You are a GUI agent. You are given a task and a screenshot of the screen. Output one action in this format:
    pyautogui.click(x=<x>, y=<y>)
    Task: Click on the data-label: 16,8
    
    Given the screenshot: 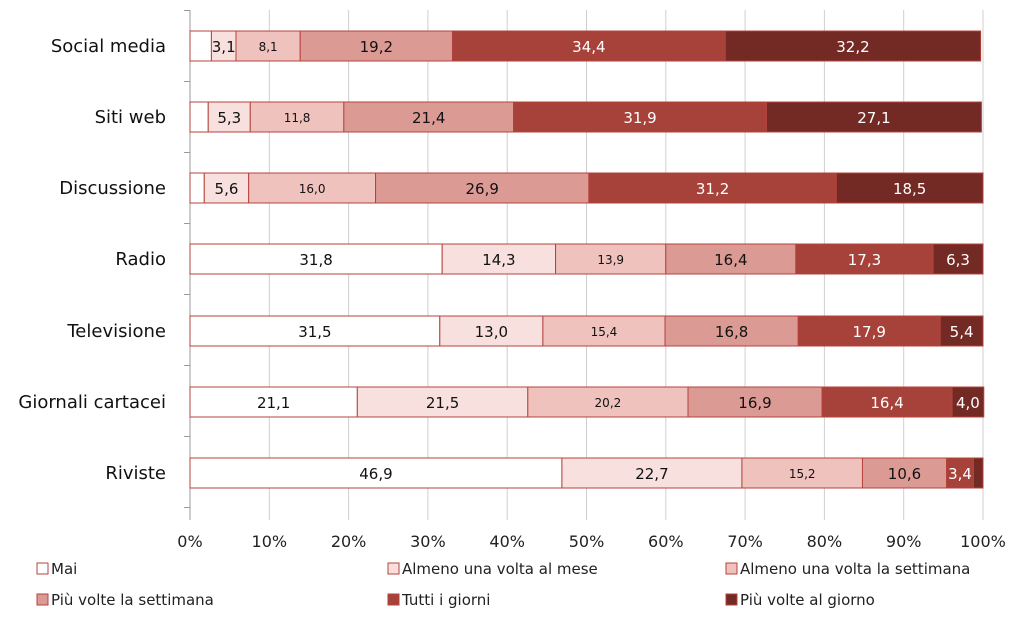 What is the action you would take?
    pyautogui.click(x=731, y=332)
    